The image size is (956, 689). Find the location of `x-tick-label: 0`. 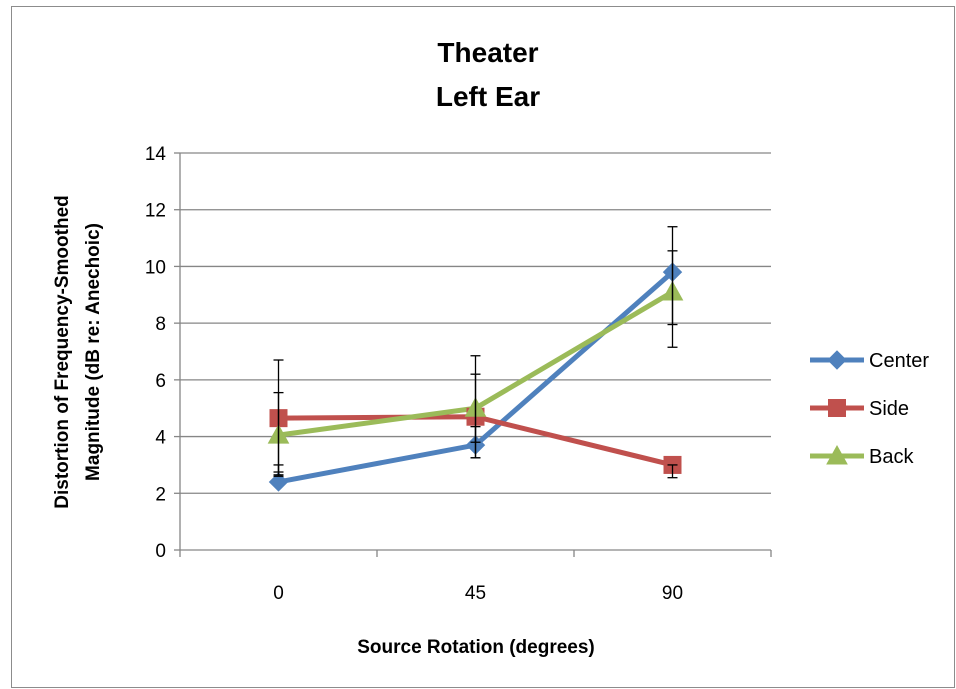

x-tick-label: 0 is located at coordinates (278, 593).